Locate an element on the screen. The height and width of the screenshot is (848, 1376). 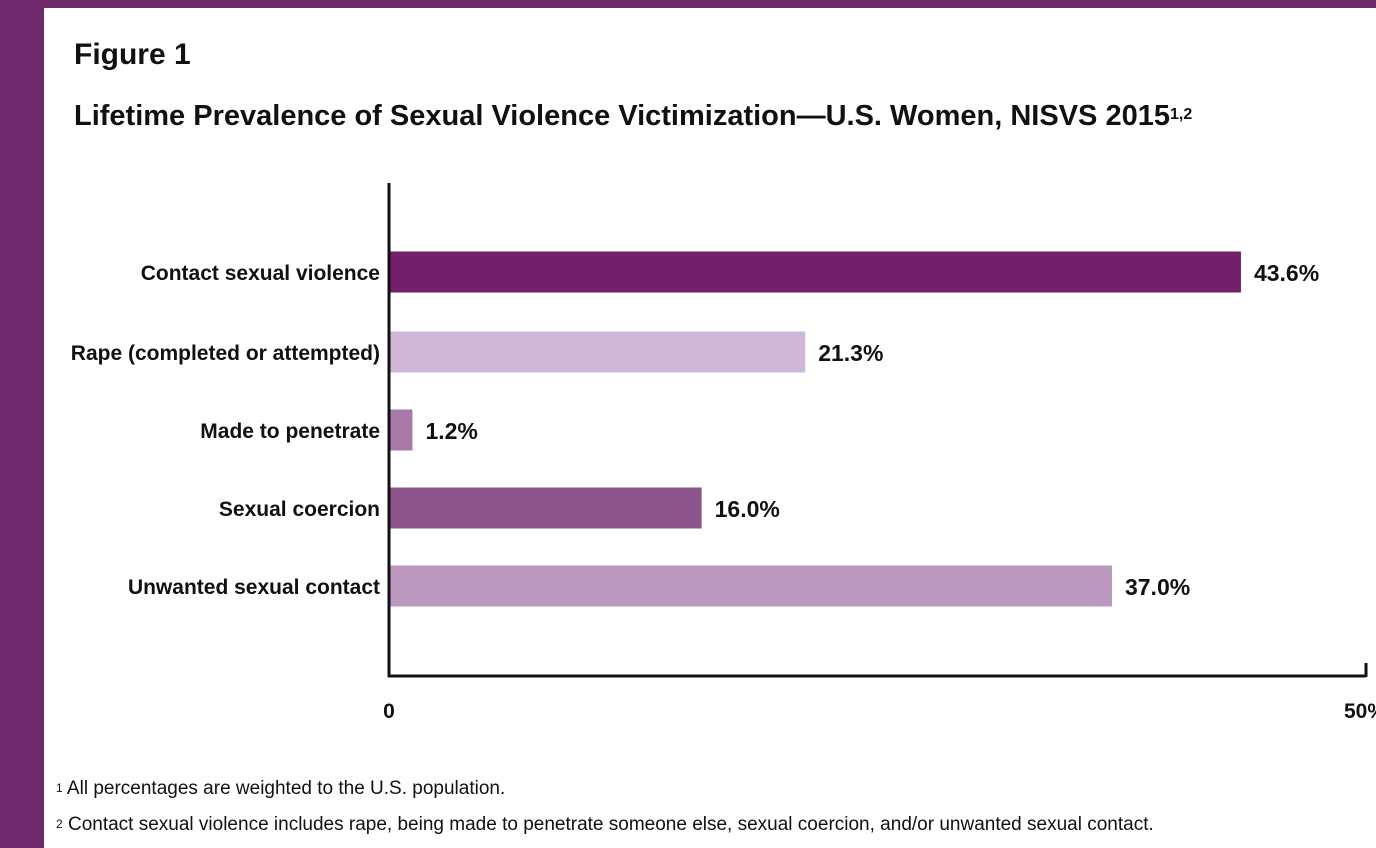
category-label-4: Sexual coercion is located at coordinates (299, 509).